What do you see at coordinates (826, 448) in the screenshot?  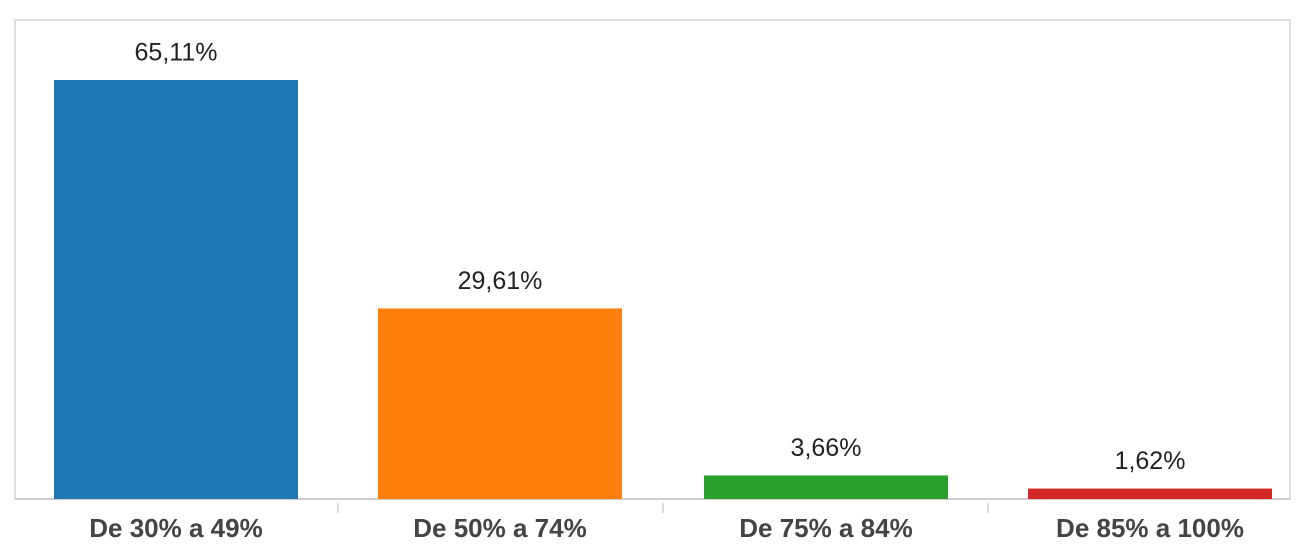 I see `value-label: 3,66%` at bounding box center [826, 448].